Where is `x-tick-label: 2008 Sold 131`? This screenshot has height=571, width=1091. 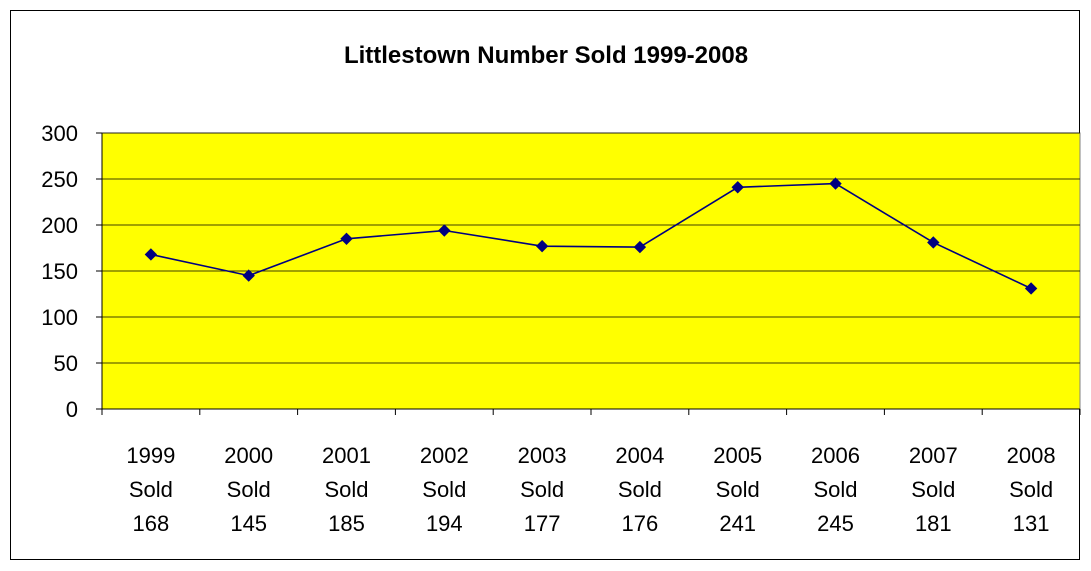
x-tick-label: 2008 Sold 131 is located at coordinates (1031, 489).